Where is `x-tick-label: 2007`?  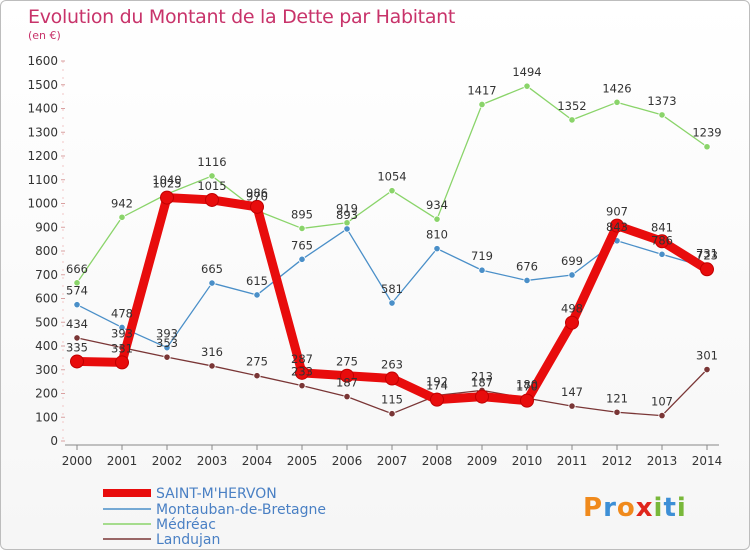
x-tick-label: 2007 is located at coordinates (392, 461).